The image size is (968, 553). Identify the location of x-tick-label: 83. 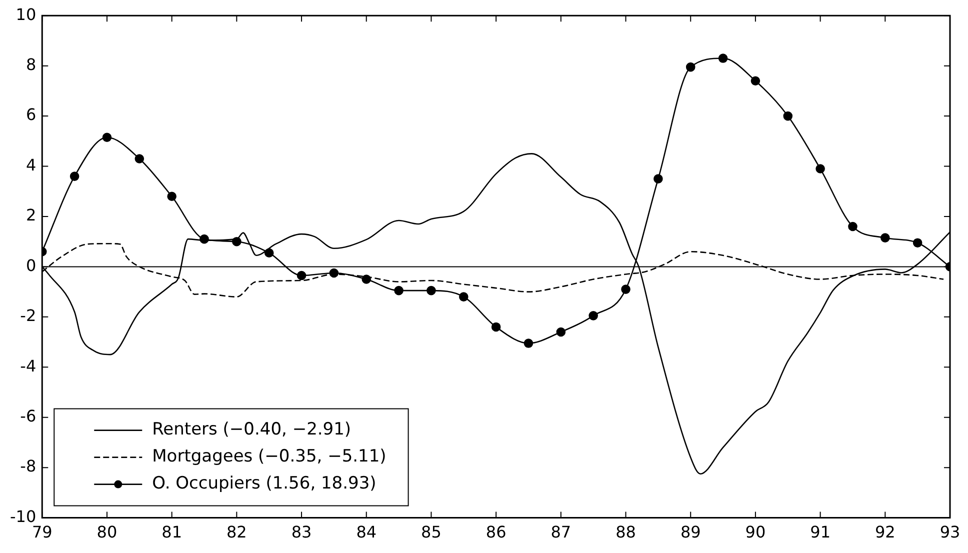
(301, 532).